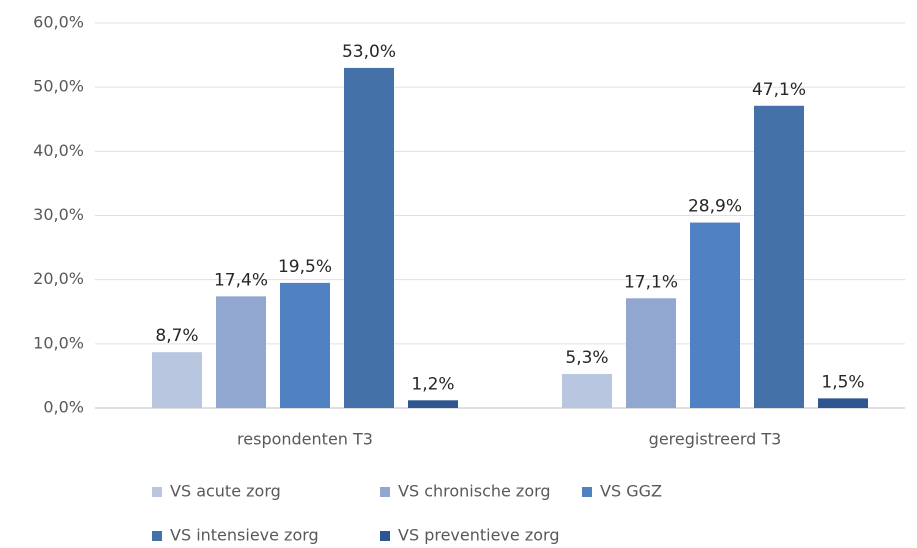  I want to click on y-tick-label: 20,0%, so click(58, 278).